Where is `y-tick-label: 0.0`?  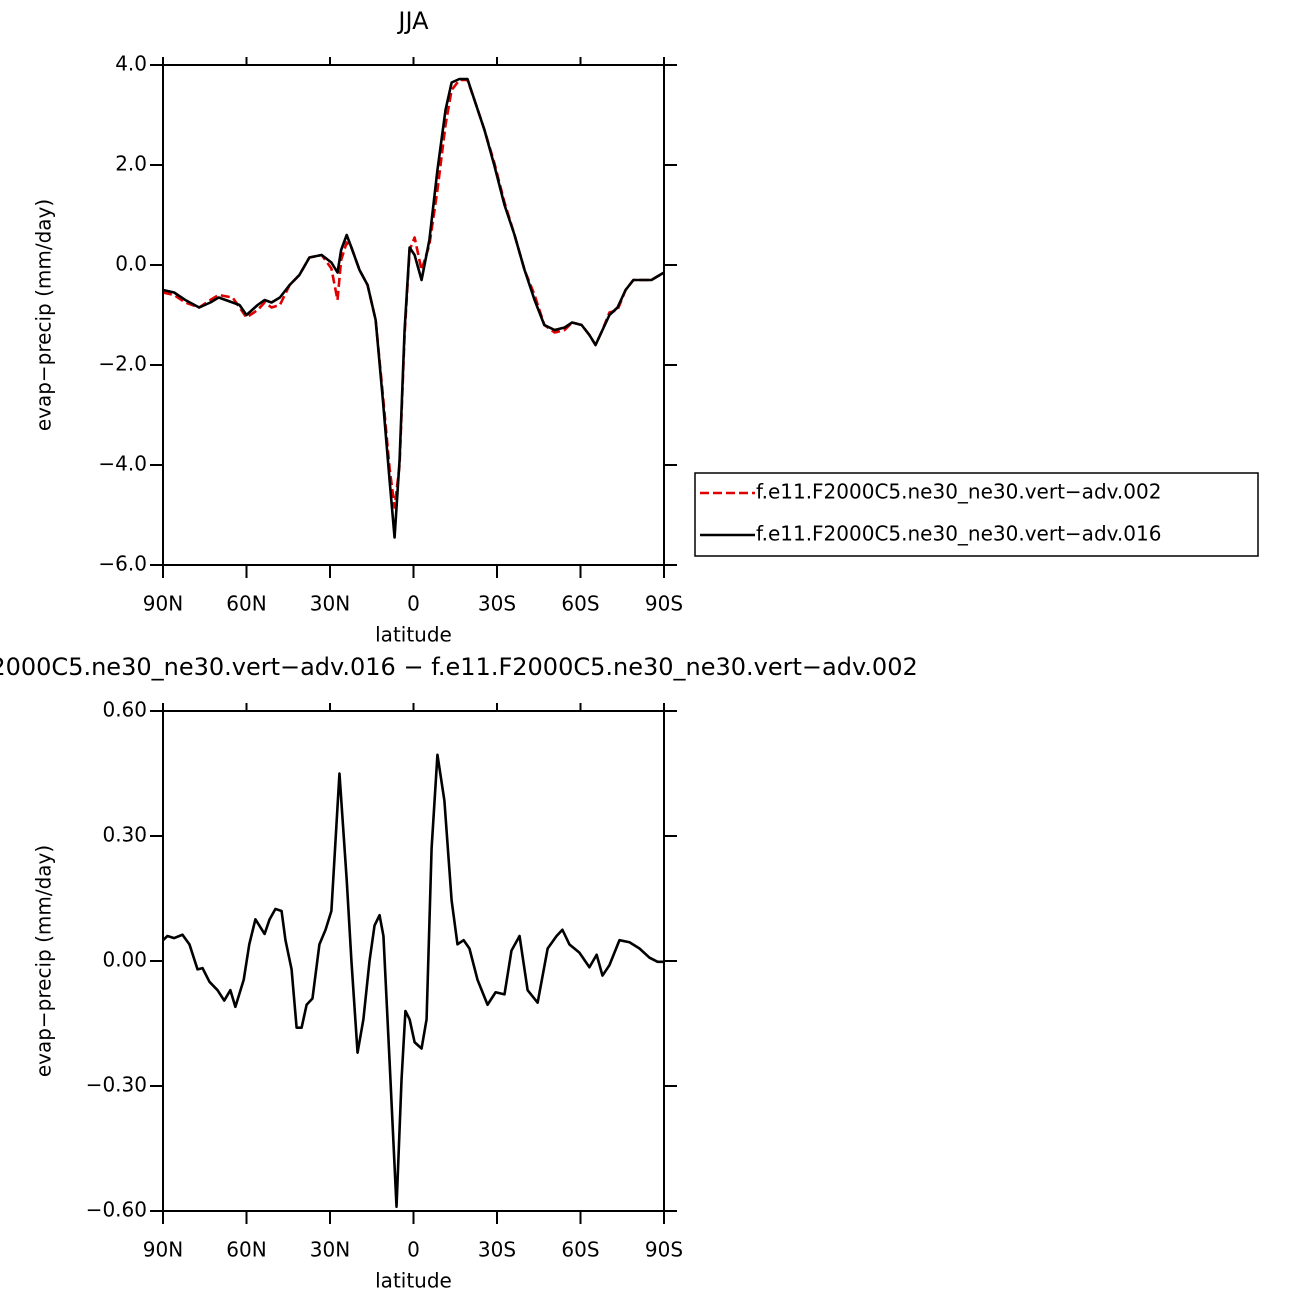 y-tick-label: 0.0 is located at coordinates (131, 264).